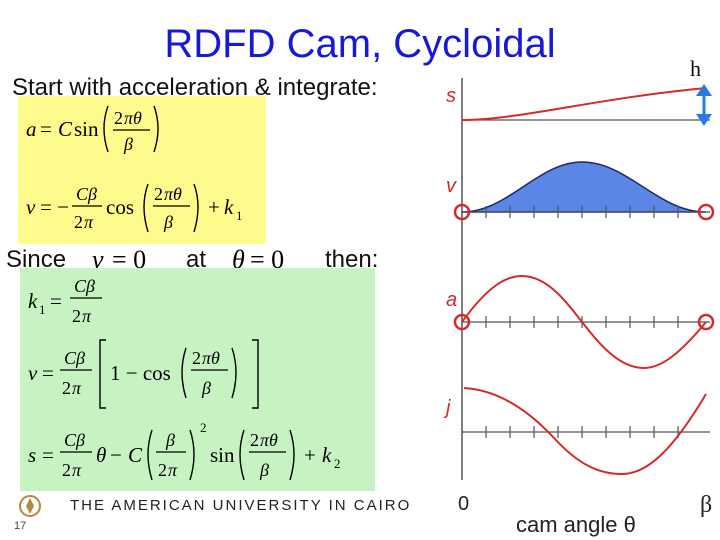 The height and width of the screenshot is (540, 720). Describe the element at coordinates (140, 373) in the screenshot. I see `svg-text: 1 − cos` at that location.